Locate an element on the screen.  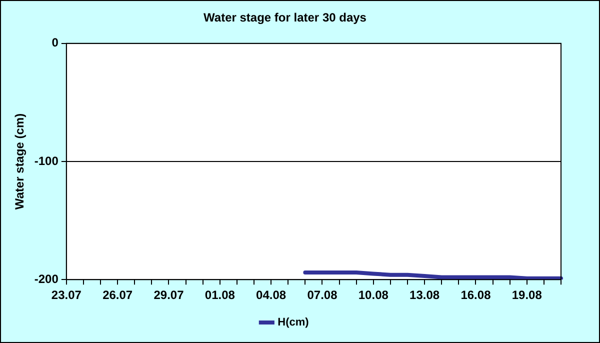
y-tick-label: -100 is located at coordinates (46, 161).